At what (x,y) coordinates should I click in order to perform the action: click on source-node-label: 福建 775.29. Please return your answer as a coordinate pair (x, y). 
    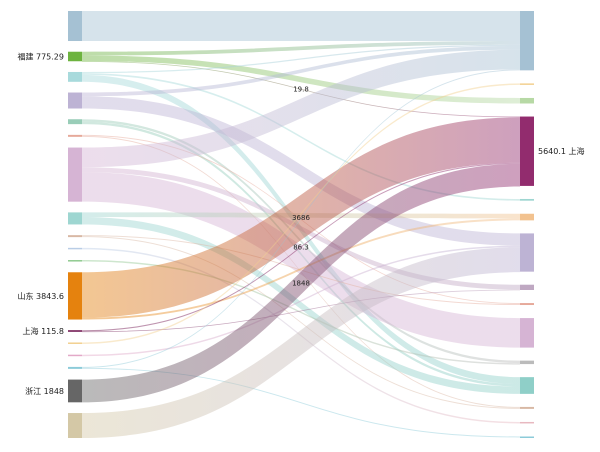
    Looking at the image, I should click on (40, 56).